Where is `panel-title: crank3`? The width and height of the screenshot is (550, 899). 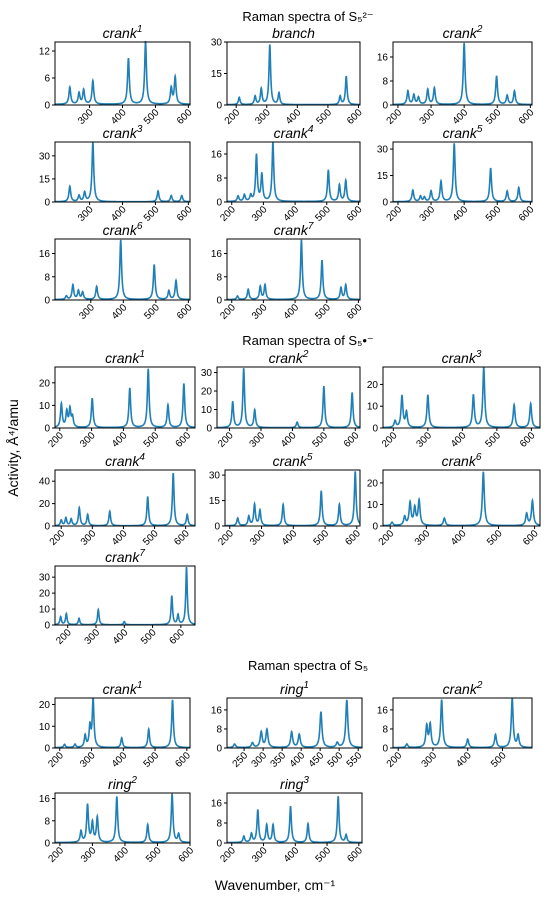
panel-title: crank3 is located at coordinates (462, 357).